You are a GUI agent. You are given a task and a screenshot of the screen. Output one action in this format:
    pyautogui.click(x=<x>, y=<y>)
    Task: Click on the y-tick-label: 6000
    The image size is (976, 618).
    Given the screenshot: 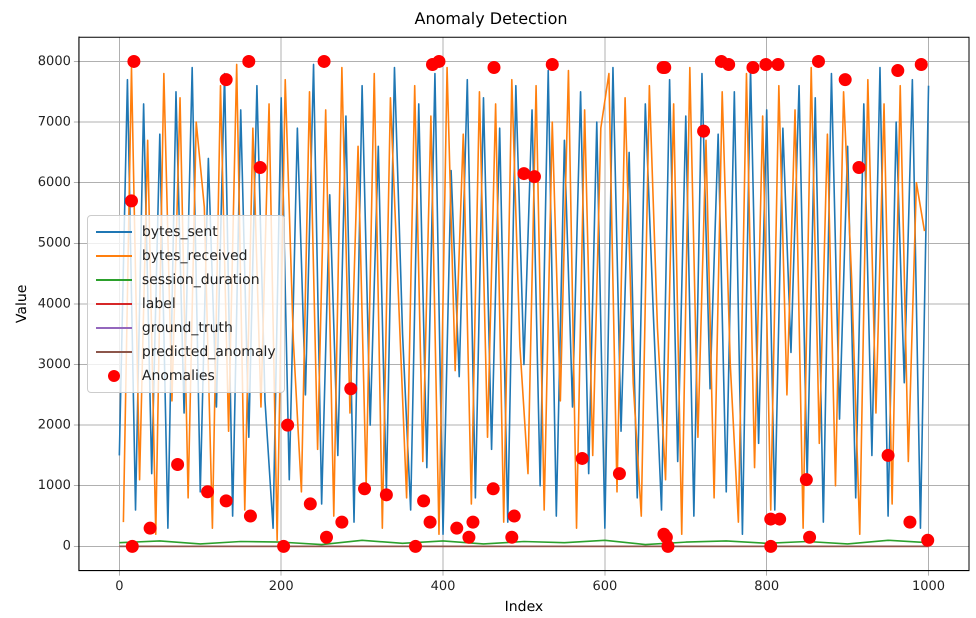 What is the action you would take?
    pyautogui.click(x=54, y=182)
    